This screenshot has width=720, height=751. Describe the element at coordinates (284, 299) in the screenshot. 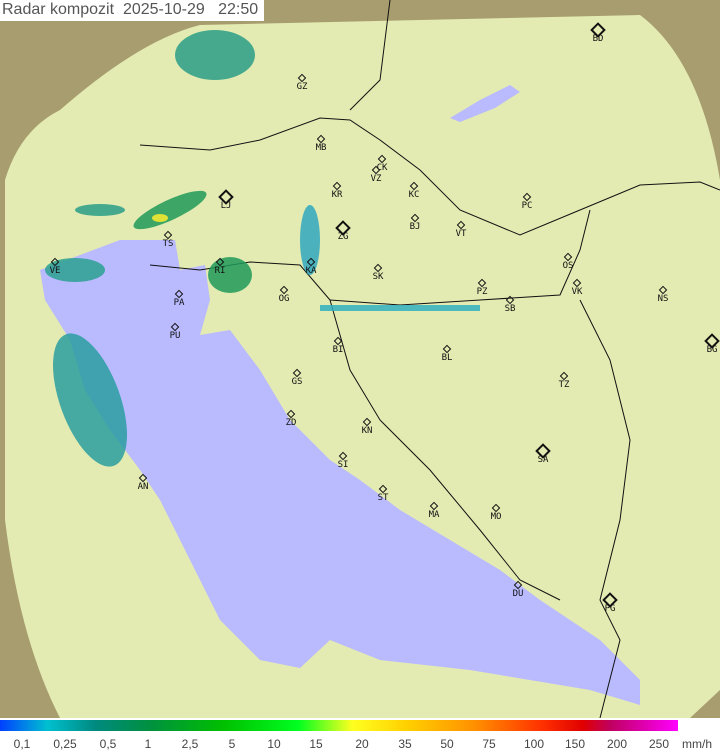

I see `city-label-og: OG` at that location.